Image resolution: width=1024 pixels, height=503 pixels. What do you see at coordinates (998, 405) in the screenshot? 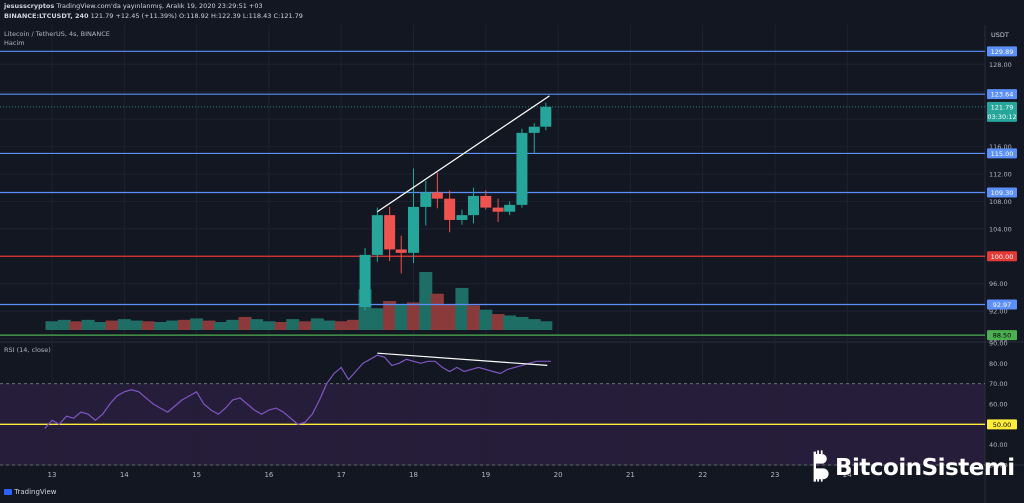
I see `rsi-tick-label: 60.00` at bounding box center [998, 405].